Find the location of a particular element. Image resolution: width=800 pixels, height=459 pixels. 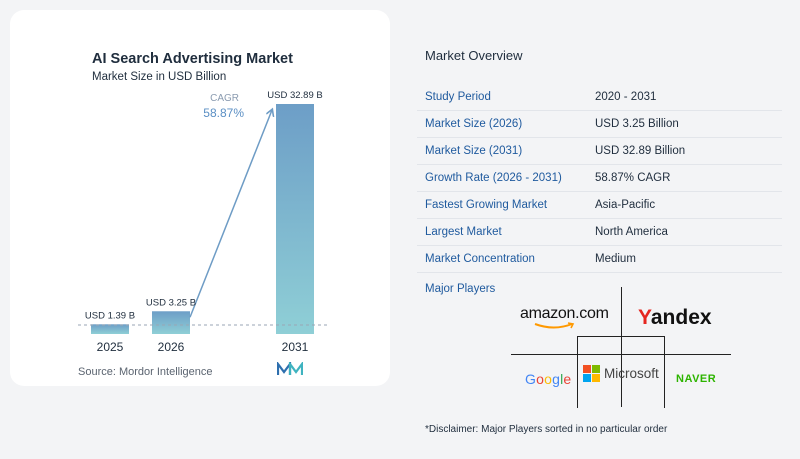

market-overview-title: Market Overview is located at coordinates (474, 55).